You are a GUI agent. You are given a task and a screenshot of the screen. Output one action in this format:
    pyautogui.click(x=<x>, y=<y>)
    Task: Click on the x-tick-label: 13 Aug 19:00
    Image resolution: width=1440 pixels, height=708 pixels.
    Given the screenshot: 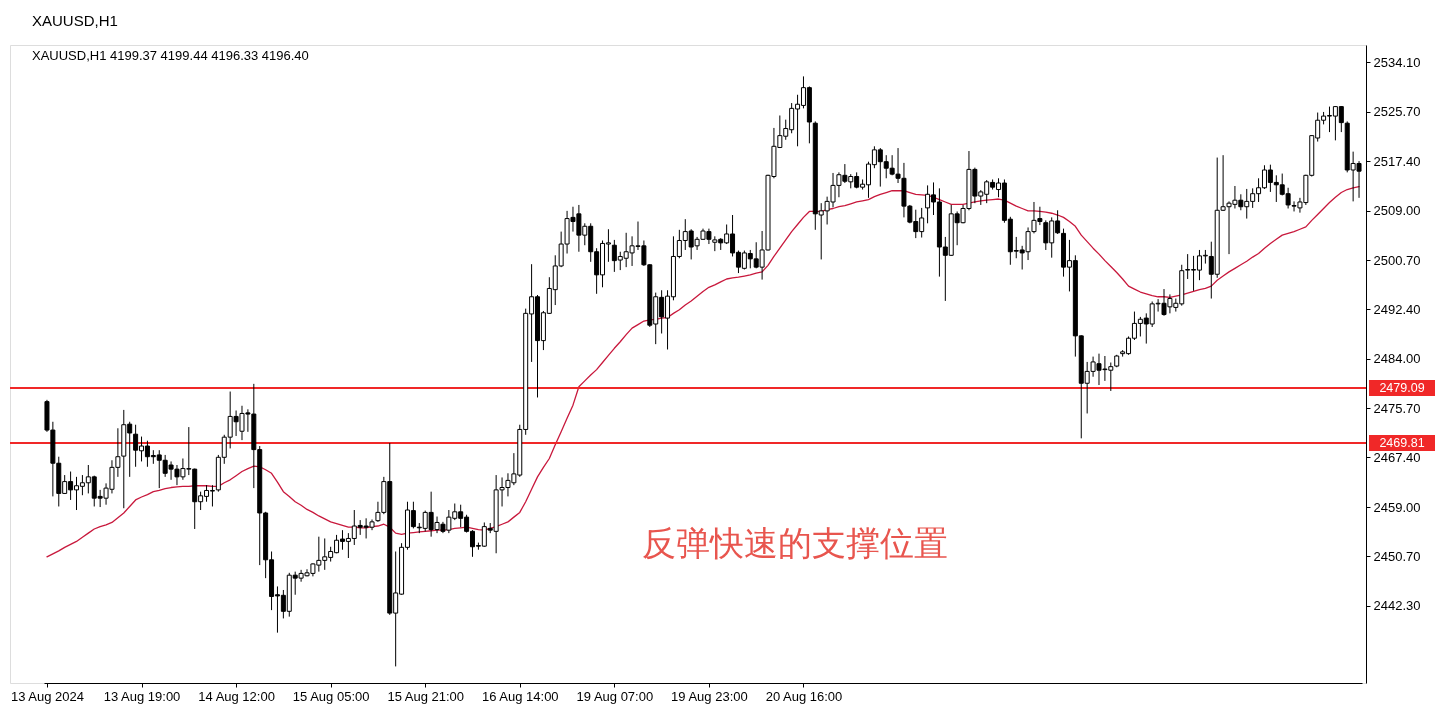 What is the action you would take?
    pyautogui.click(x=142, y=696)
    